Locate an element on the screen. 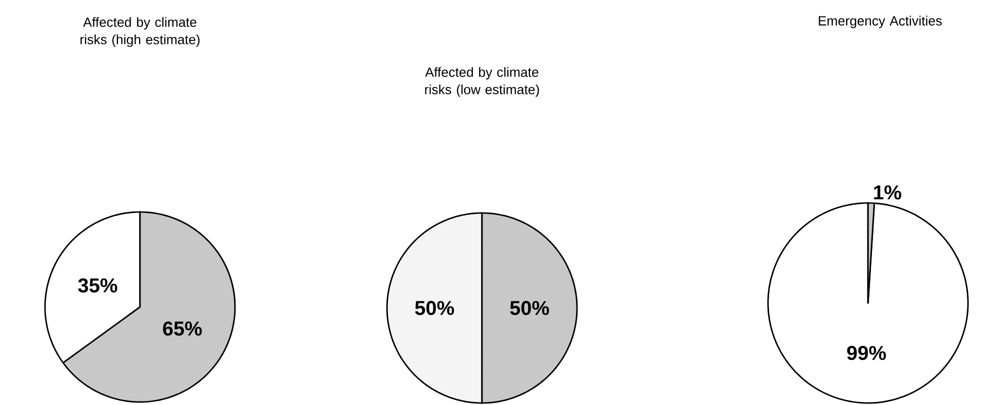  chart-title: Affected by climate risks (high estimate) is located at coordinates (140, 32).